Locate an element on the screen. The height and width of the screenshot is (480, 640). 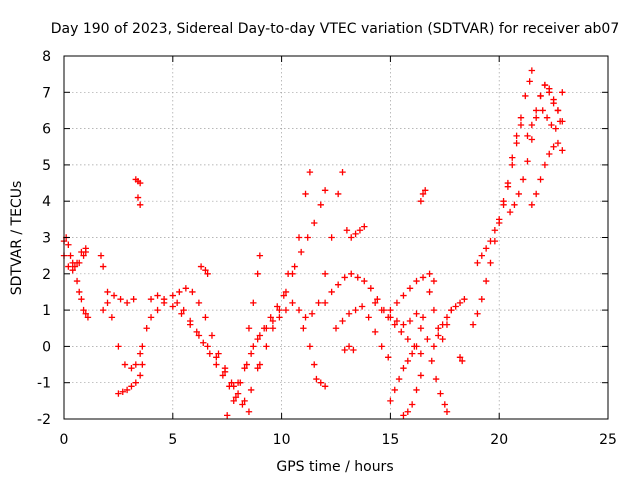
series-t4 is located at coordinates (121, 312).